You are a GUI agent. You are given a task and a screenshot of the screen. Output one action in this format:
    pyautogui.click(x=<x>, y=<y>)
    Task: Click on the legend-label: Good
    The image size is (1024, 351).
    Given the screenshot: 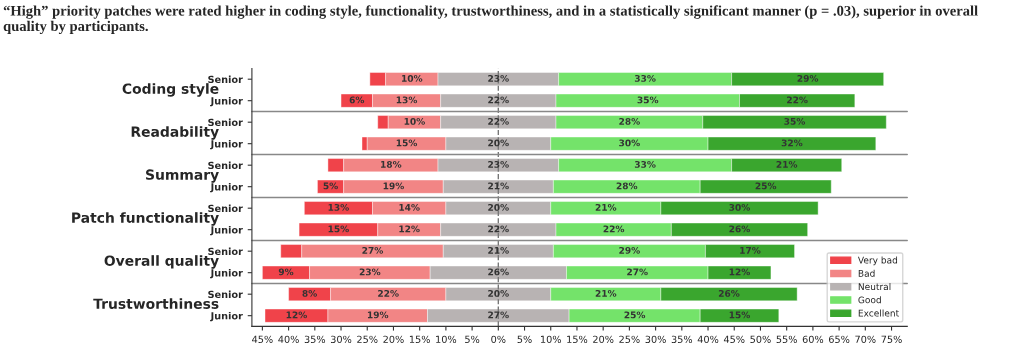 What is the action you would take?
    pyautogui.click(x=869, y=300)
    